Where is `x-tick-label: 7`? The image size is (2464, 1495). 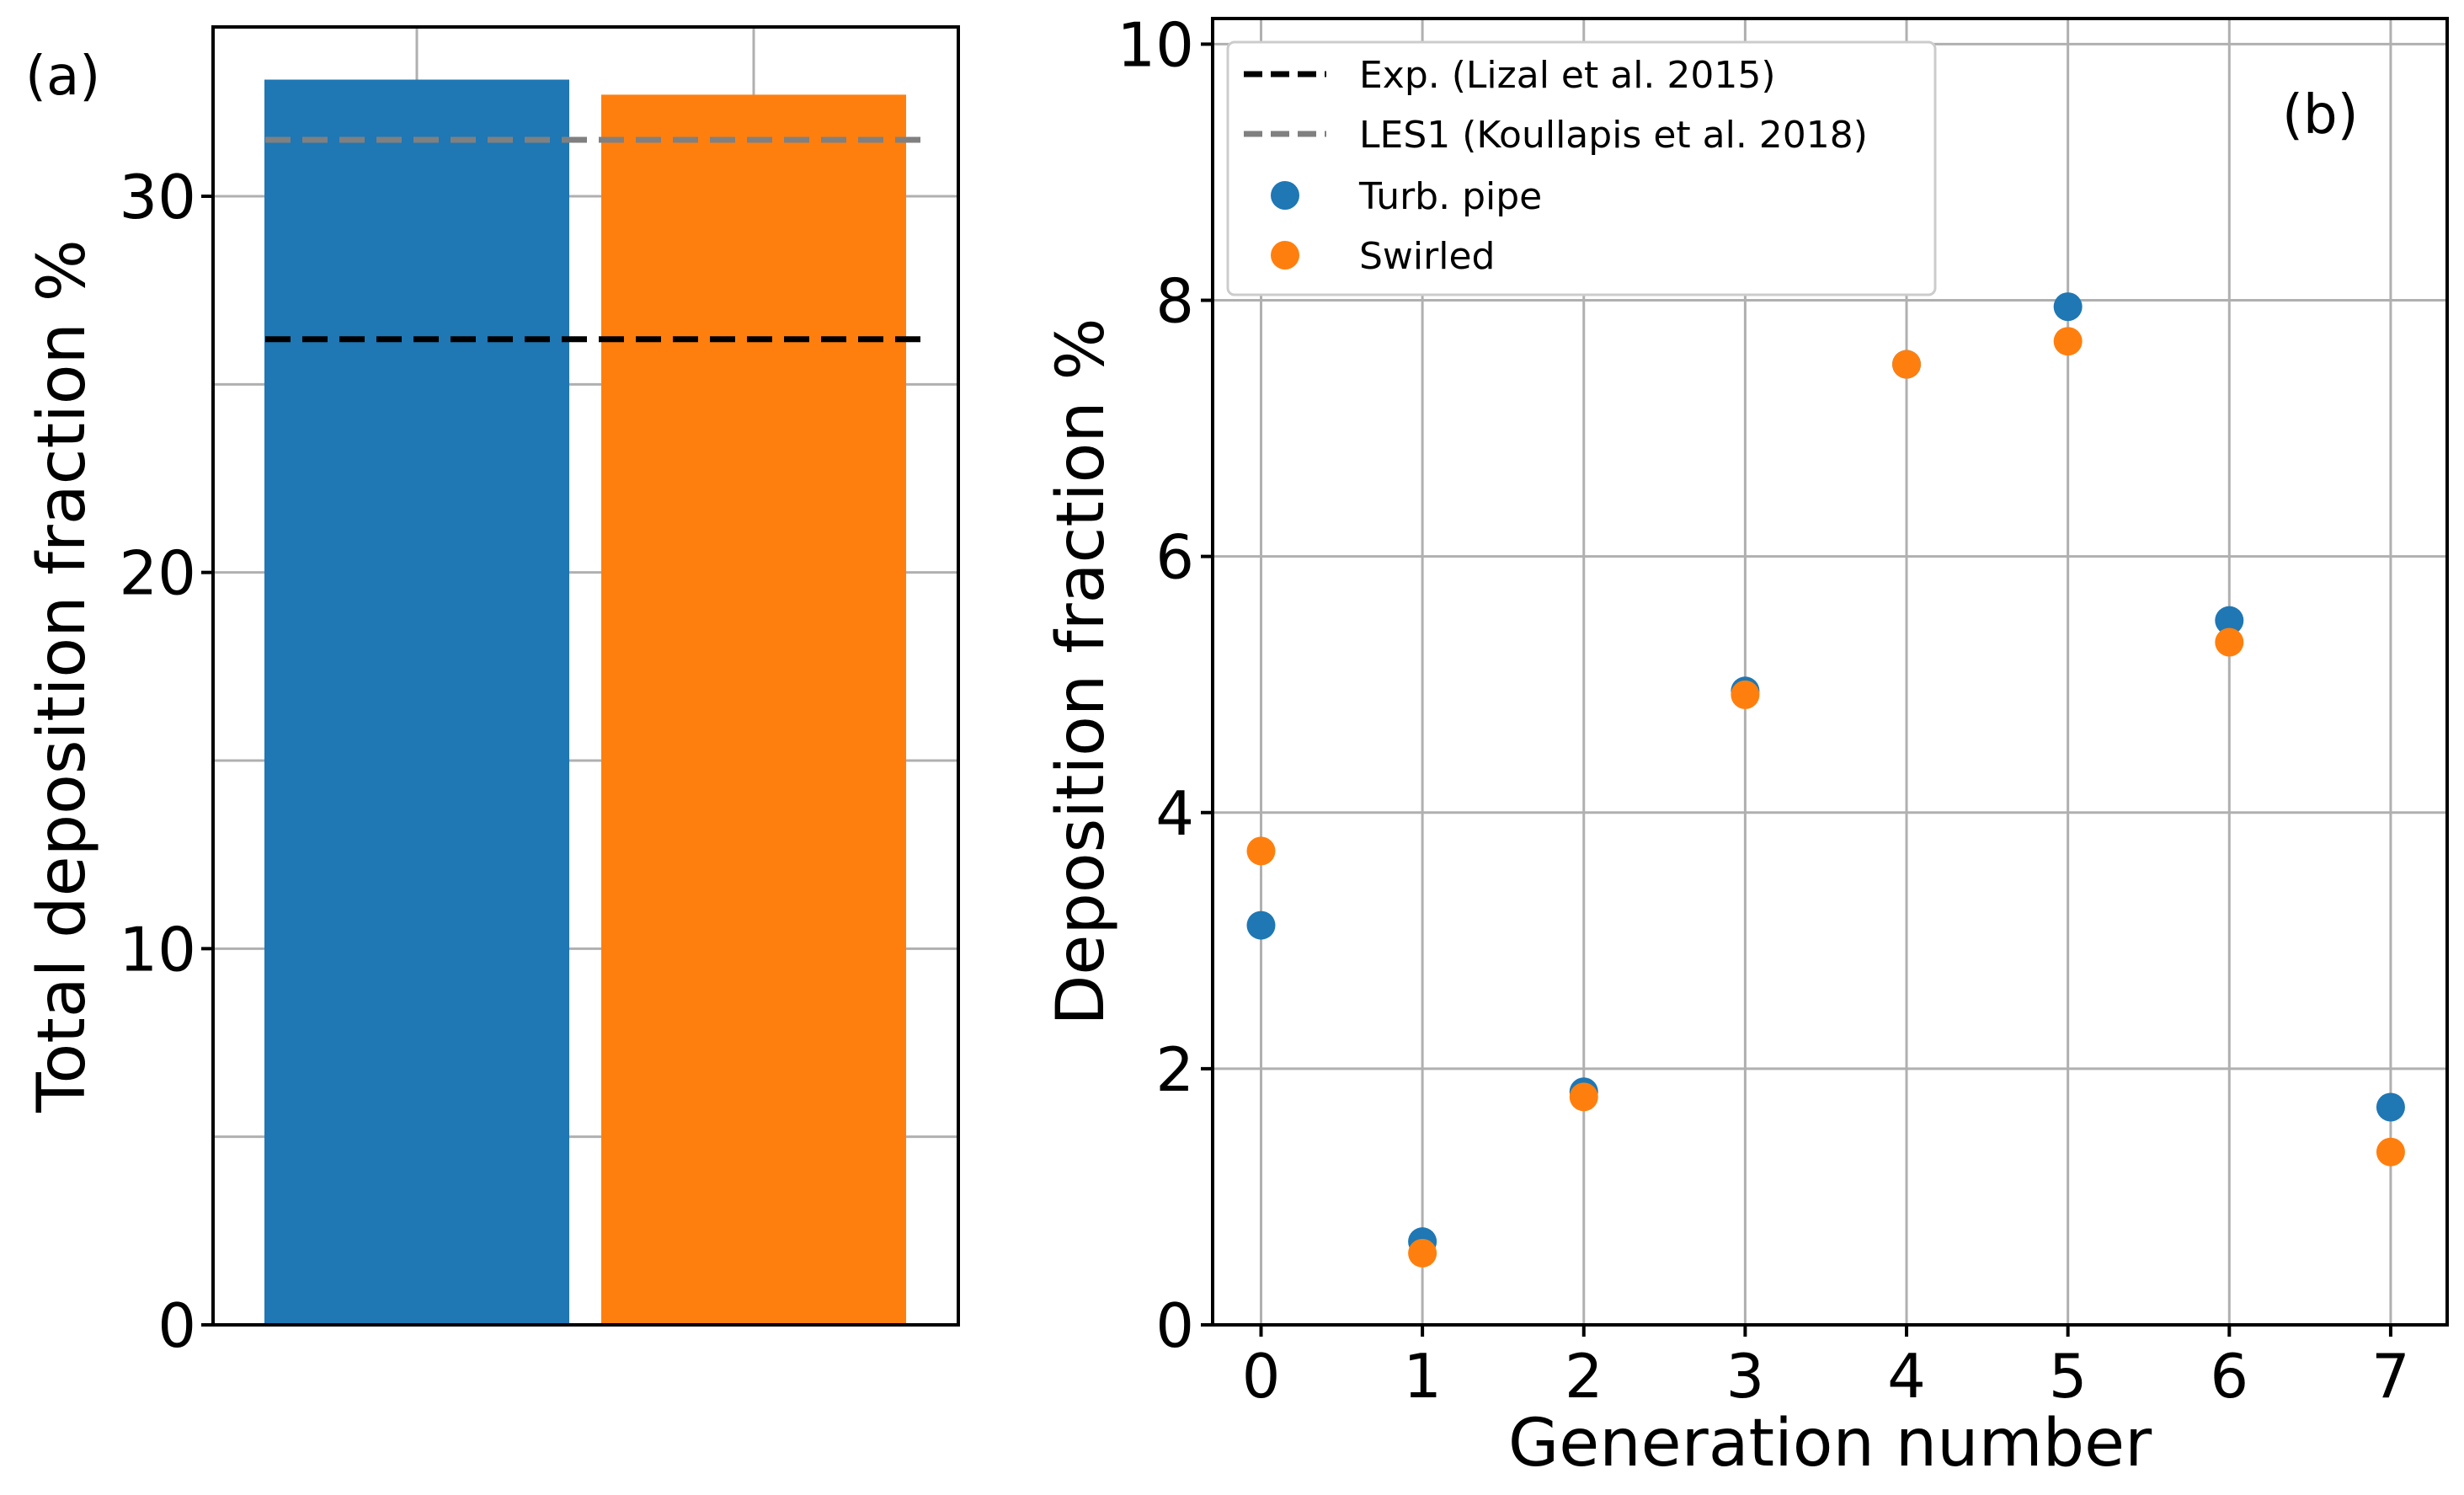 x-tick-label: 7 is located at coordinates (2390, 1376).